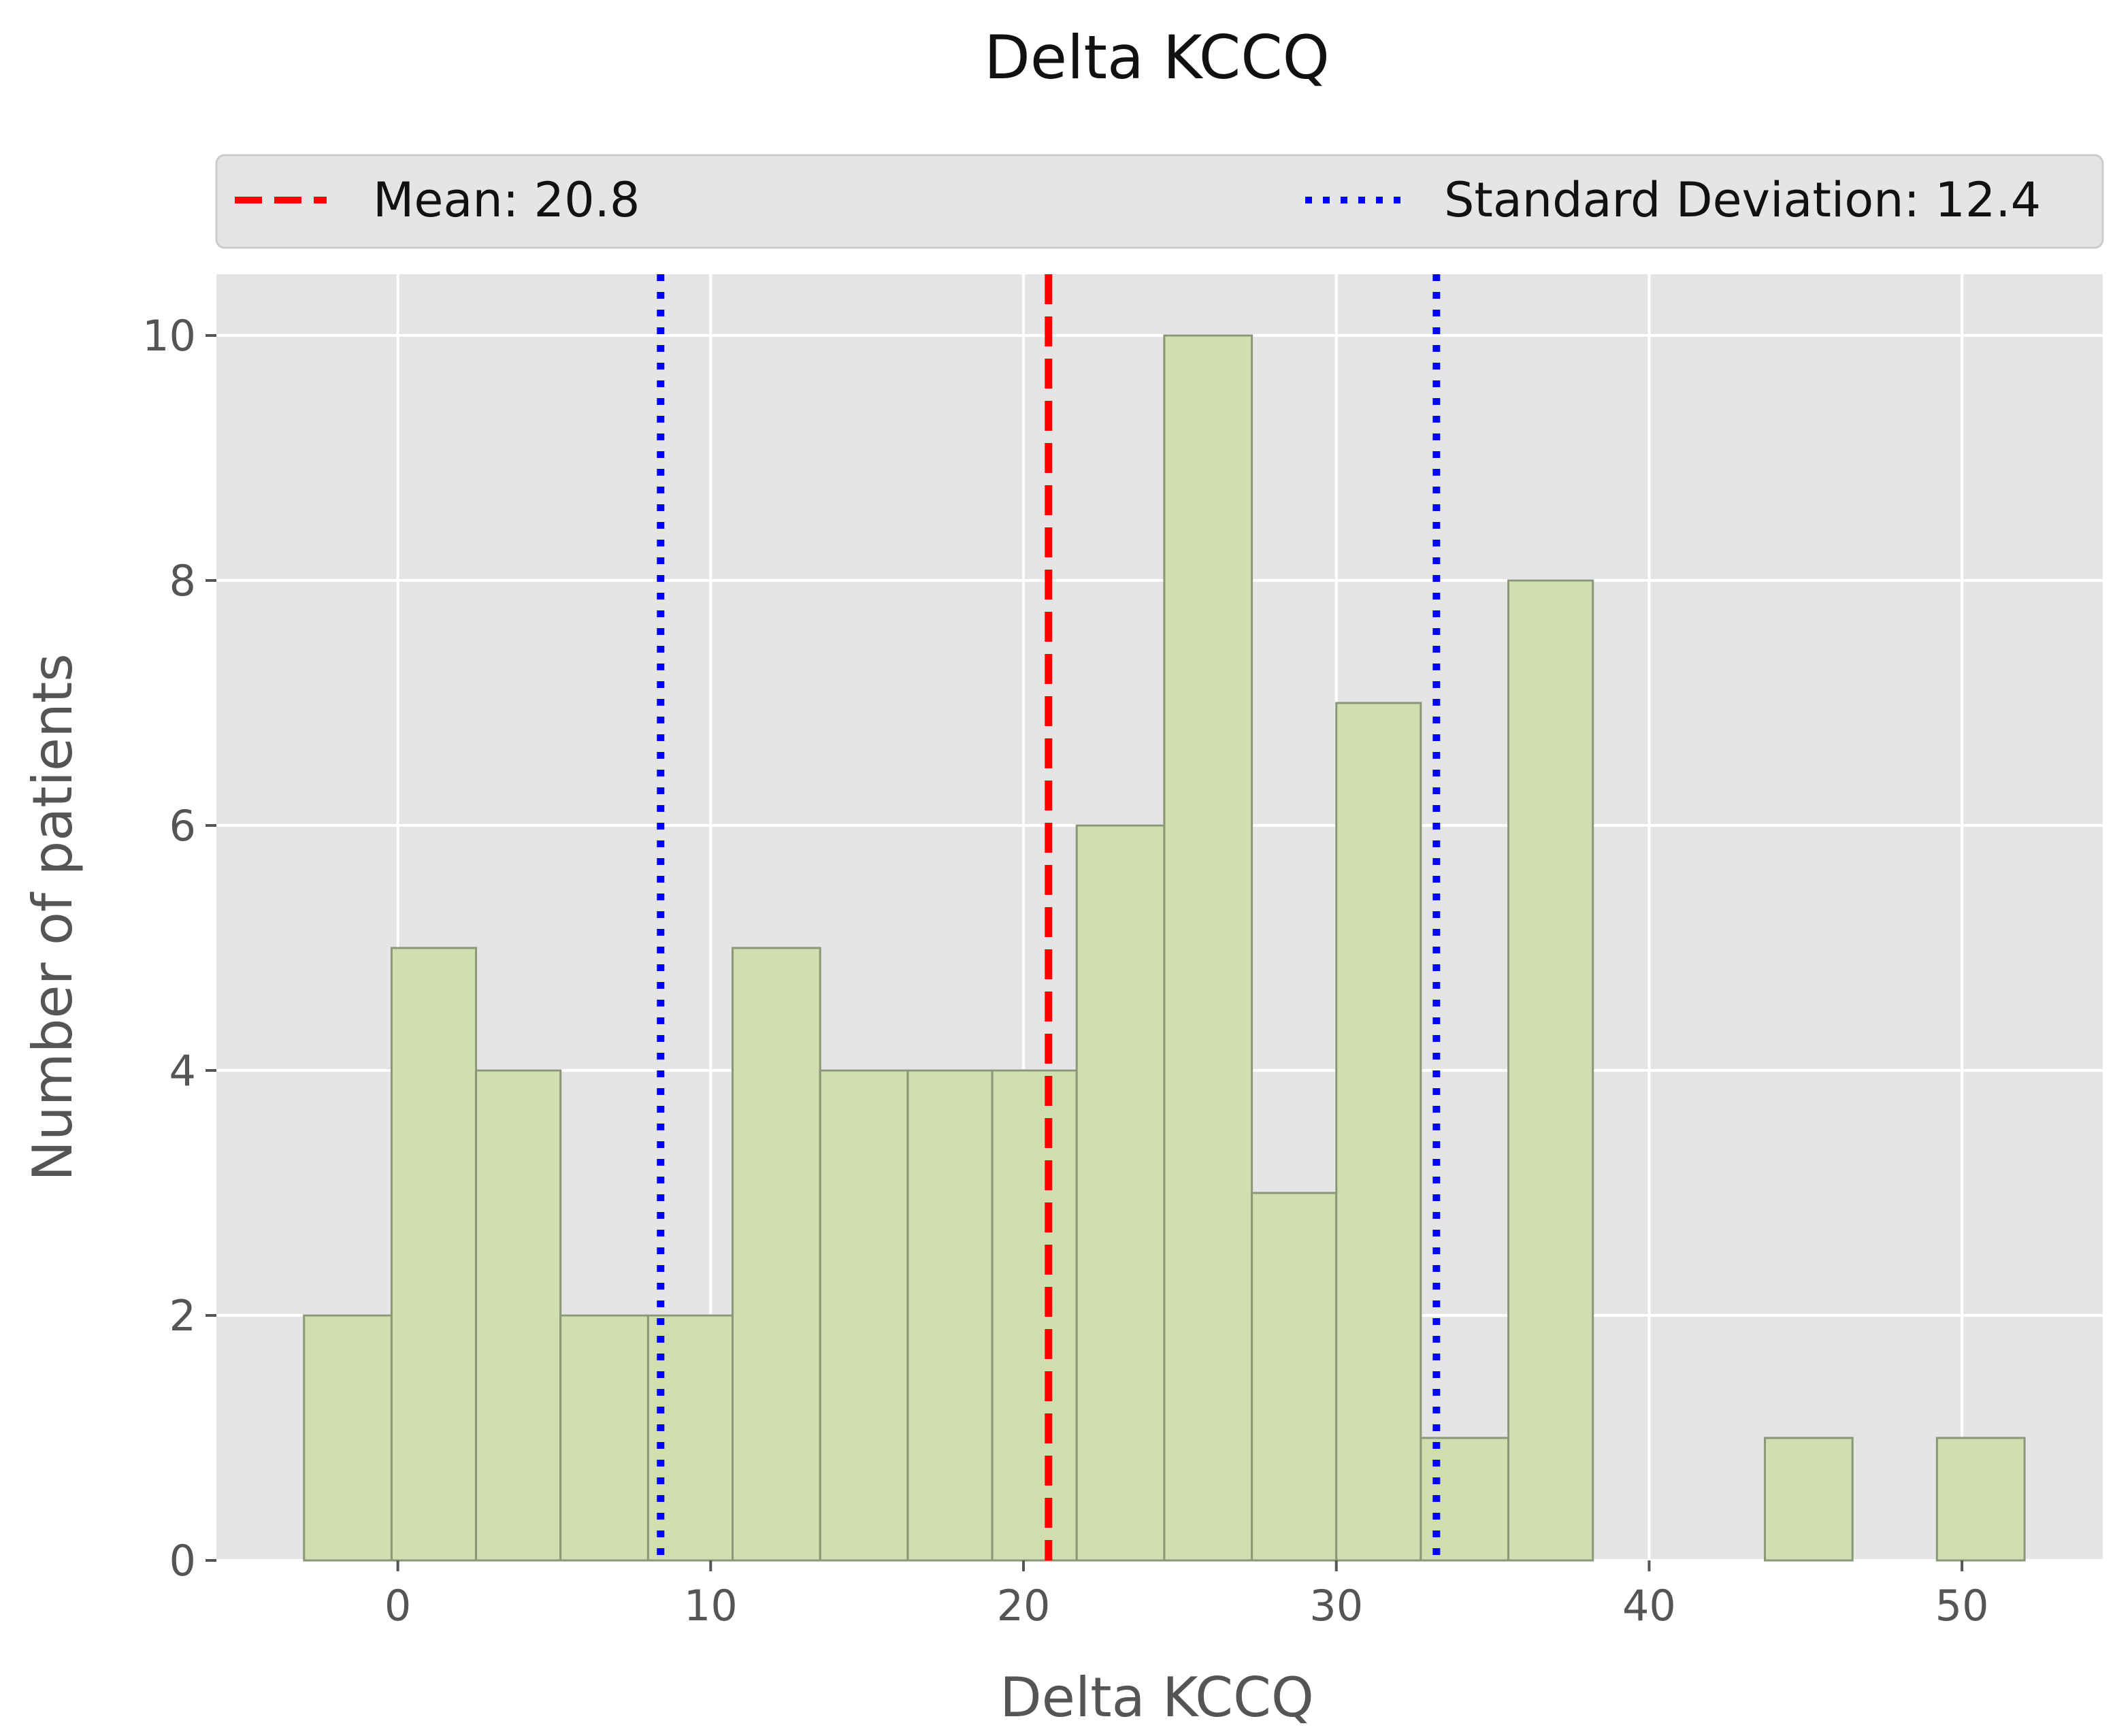 The image size is (2115, 1736). What do you see at coordinates (182, 1316) in the screenshot?
I see `y-tick-label: 2` at bounding box center [182, 1316].